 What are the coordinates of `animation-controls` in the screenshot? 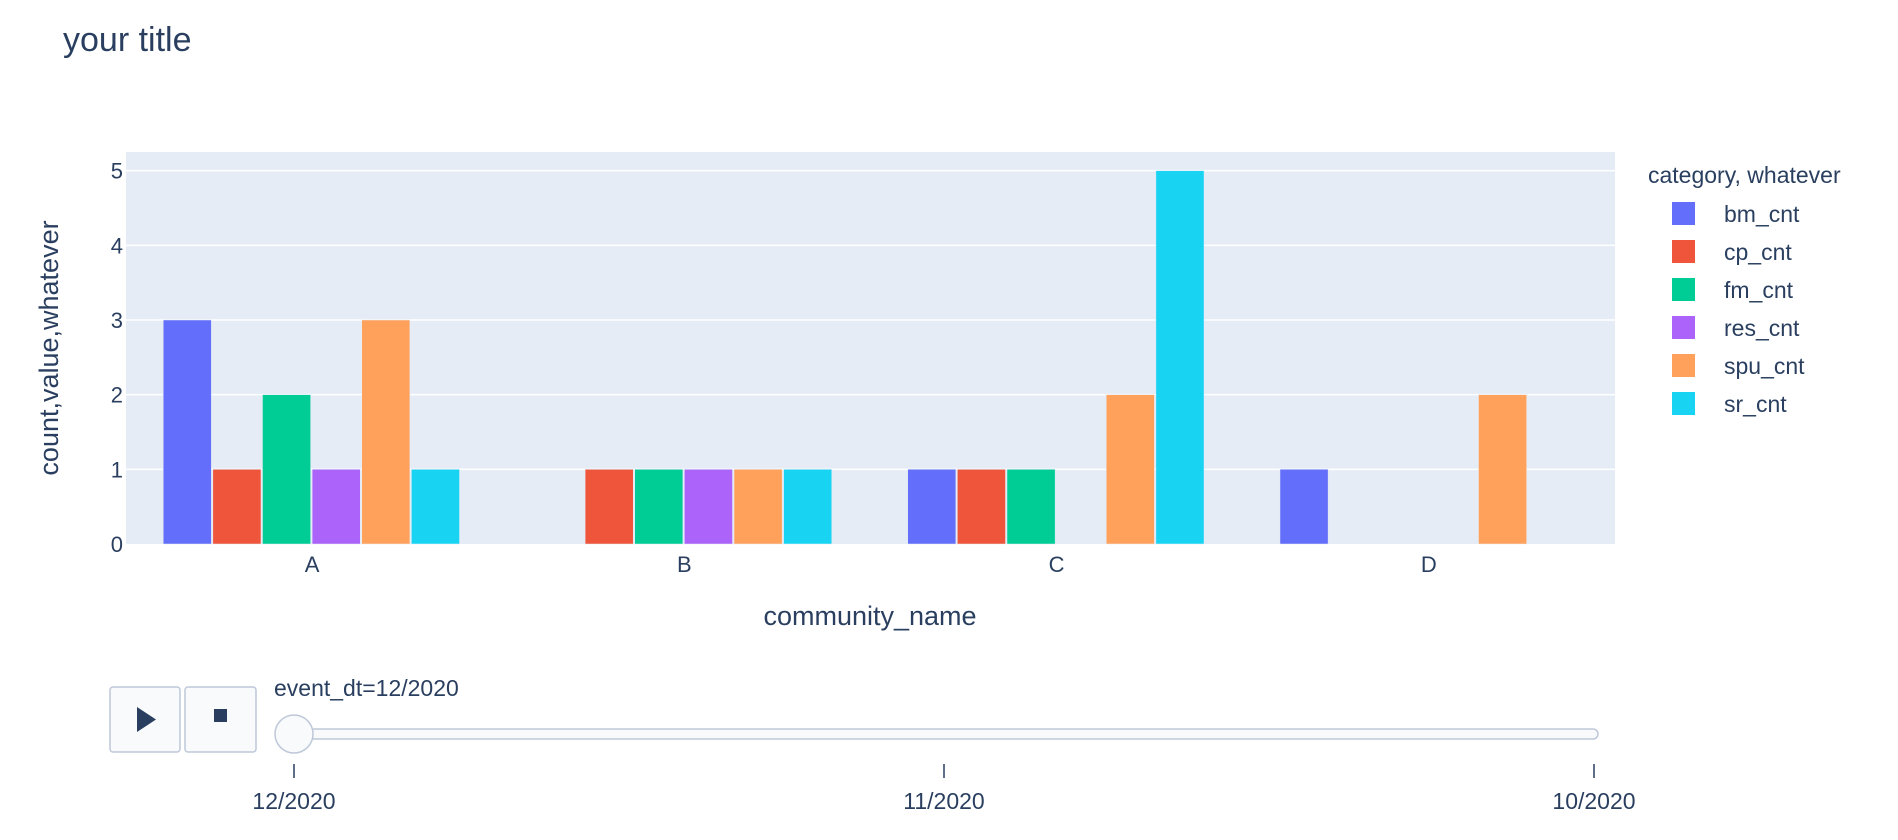 It's located at (183, 719).